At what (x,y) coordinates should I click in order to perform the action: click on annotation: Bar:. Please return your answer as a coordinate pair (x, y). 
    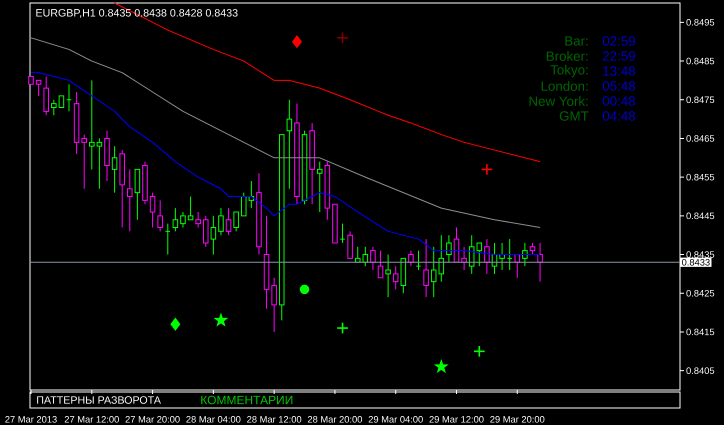
    Looking at the image, I should click on (576, 41).